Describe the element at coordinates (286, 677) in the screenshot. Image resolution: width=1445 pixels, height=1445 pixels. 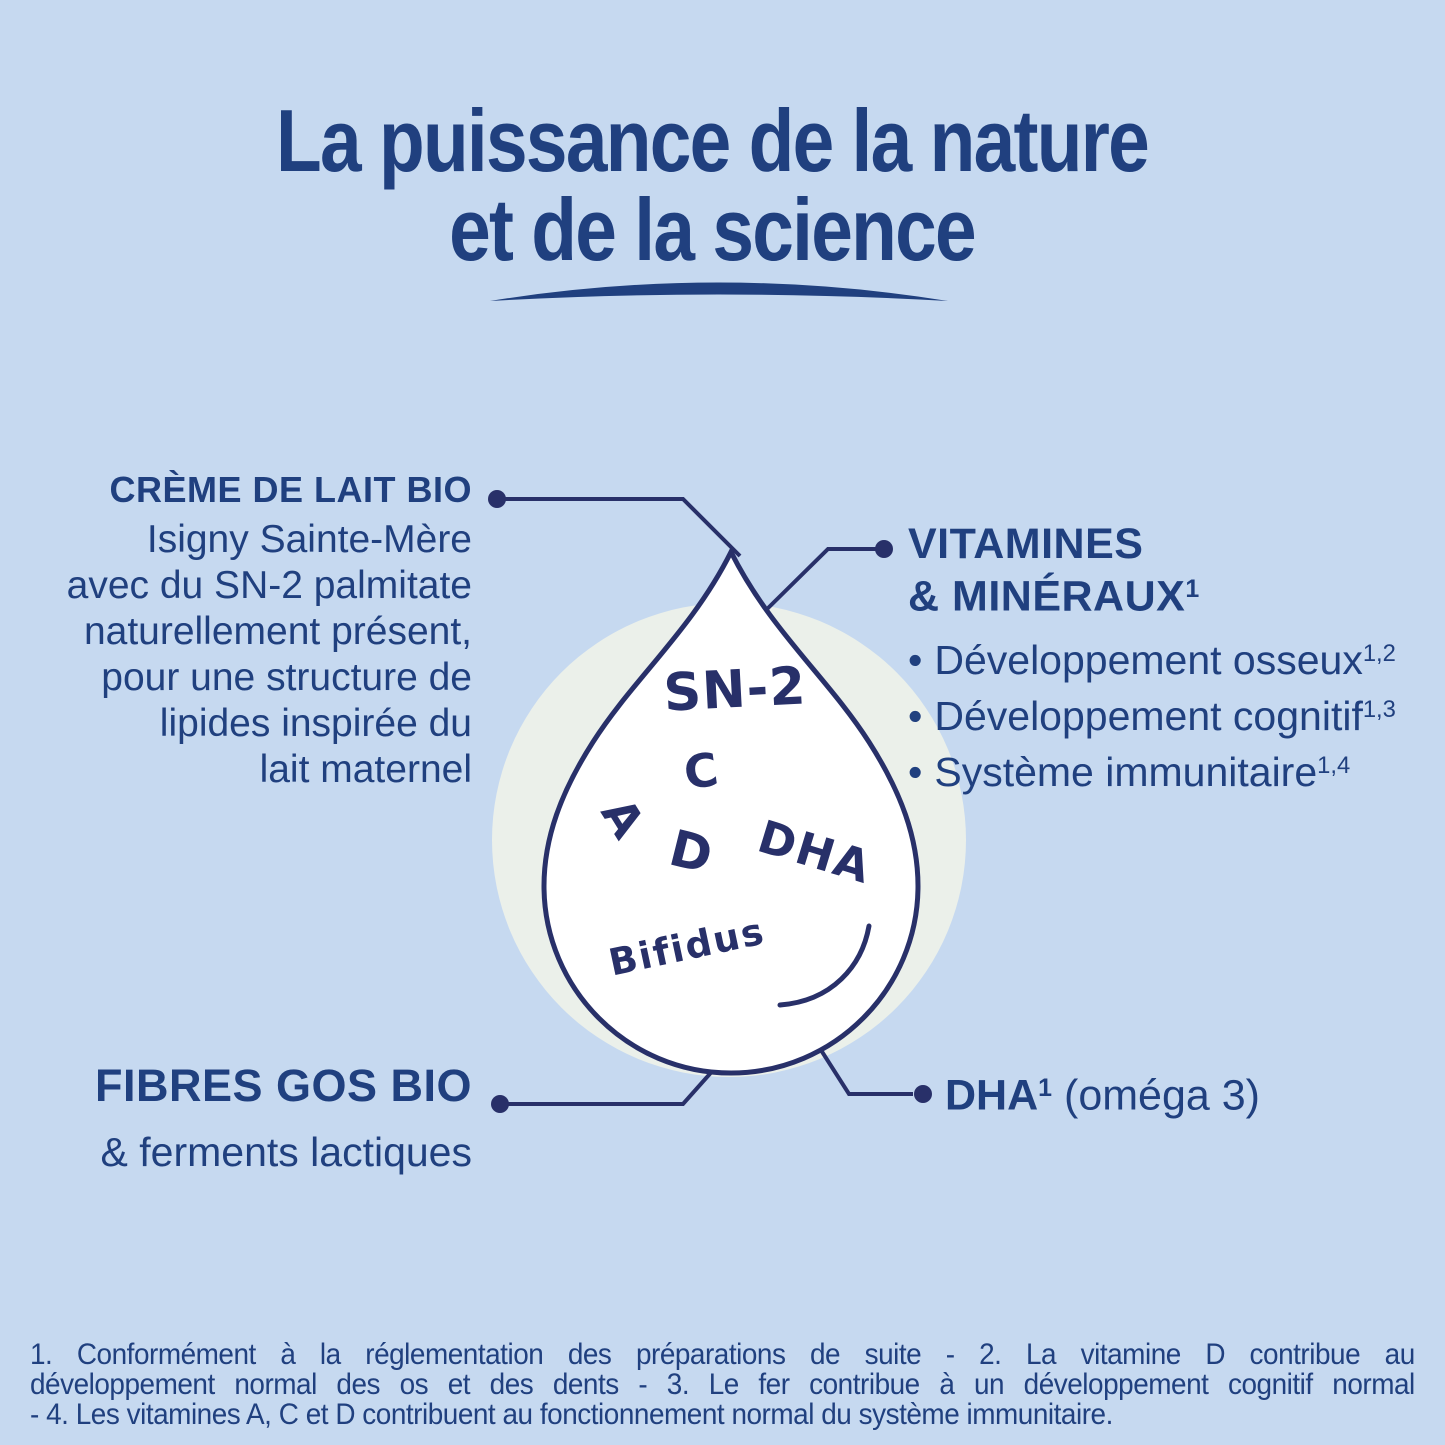
I see `creme-line-4: pour une structure de` at that location.